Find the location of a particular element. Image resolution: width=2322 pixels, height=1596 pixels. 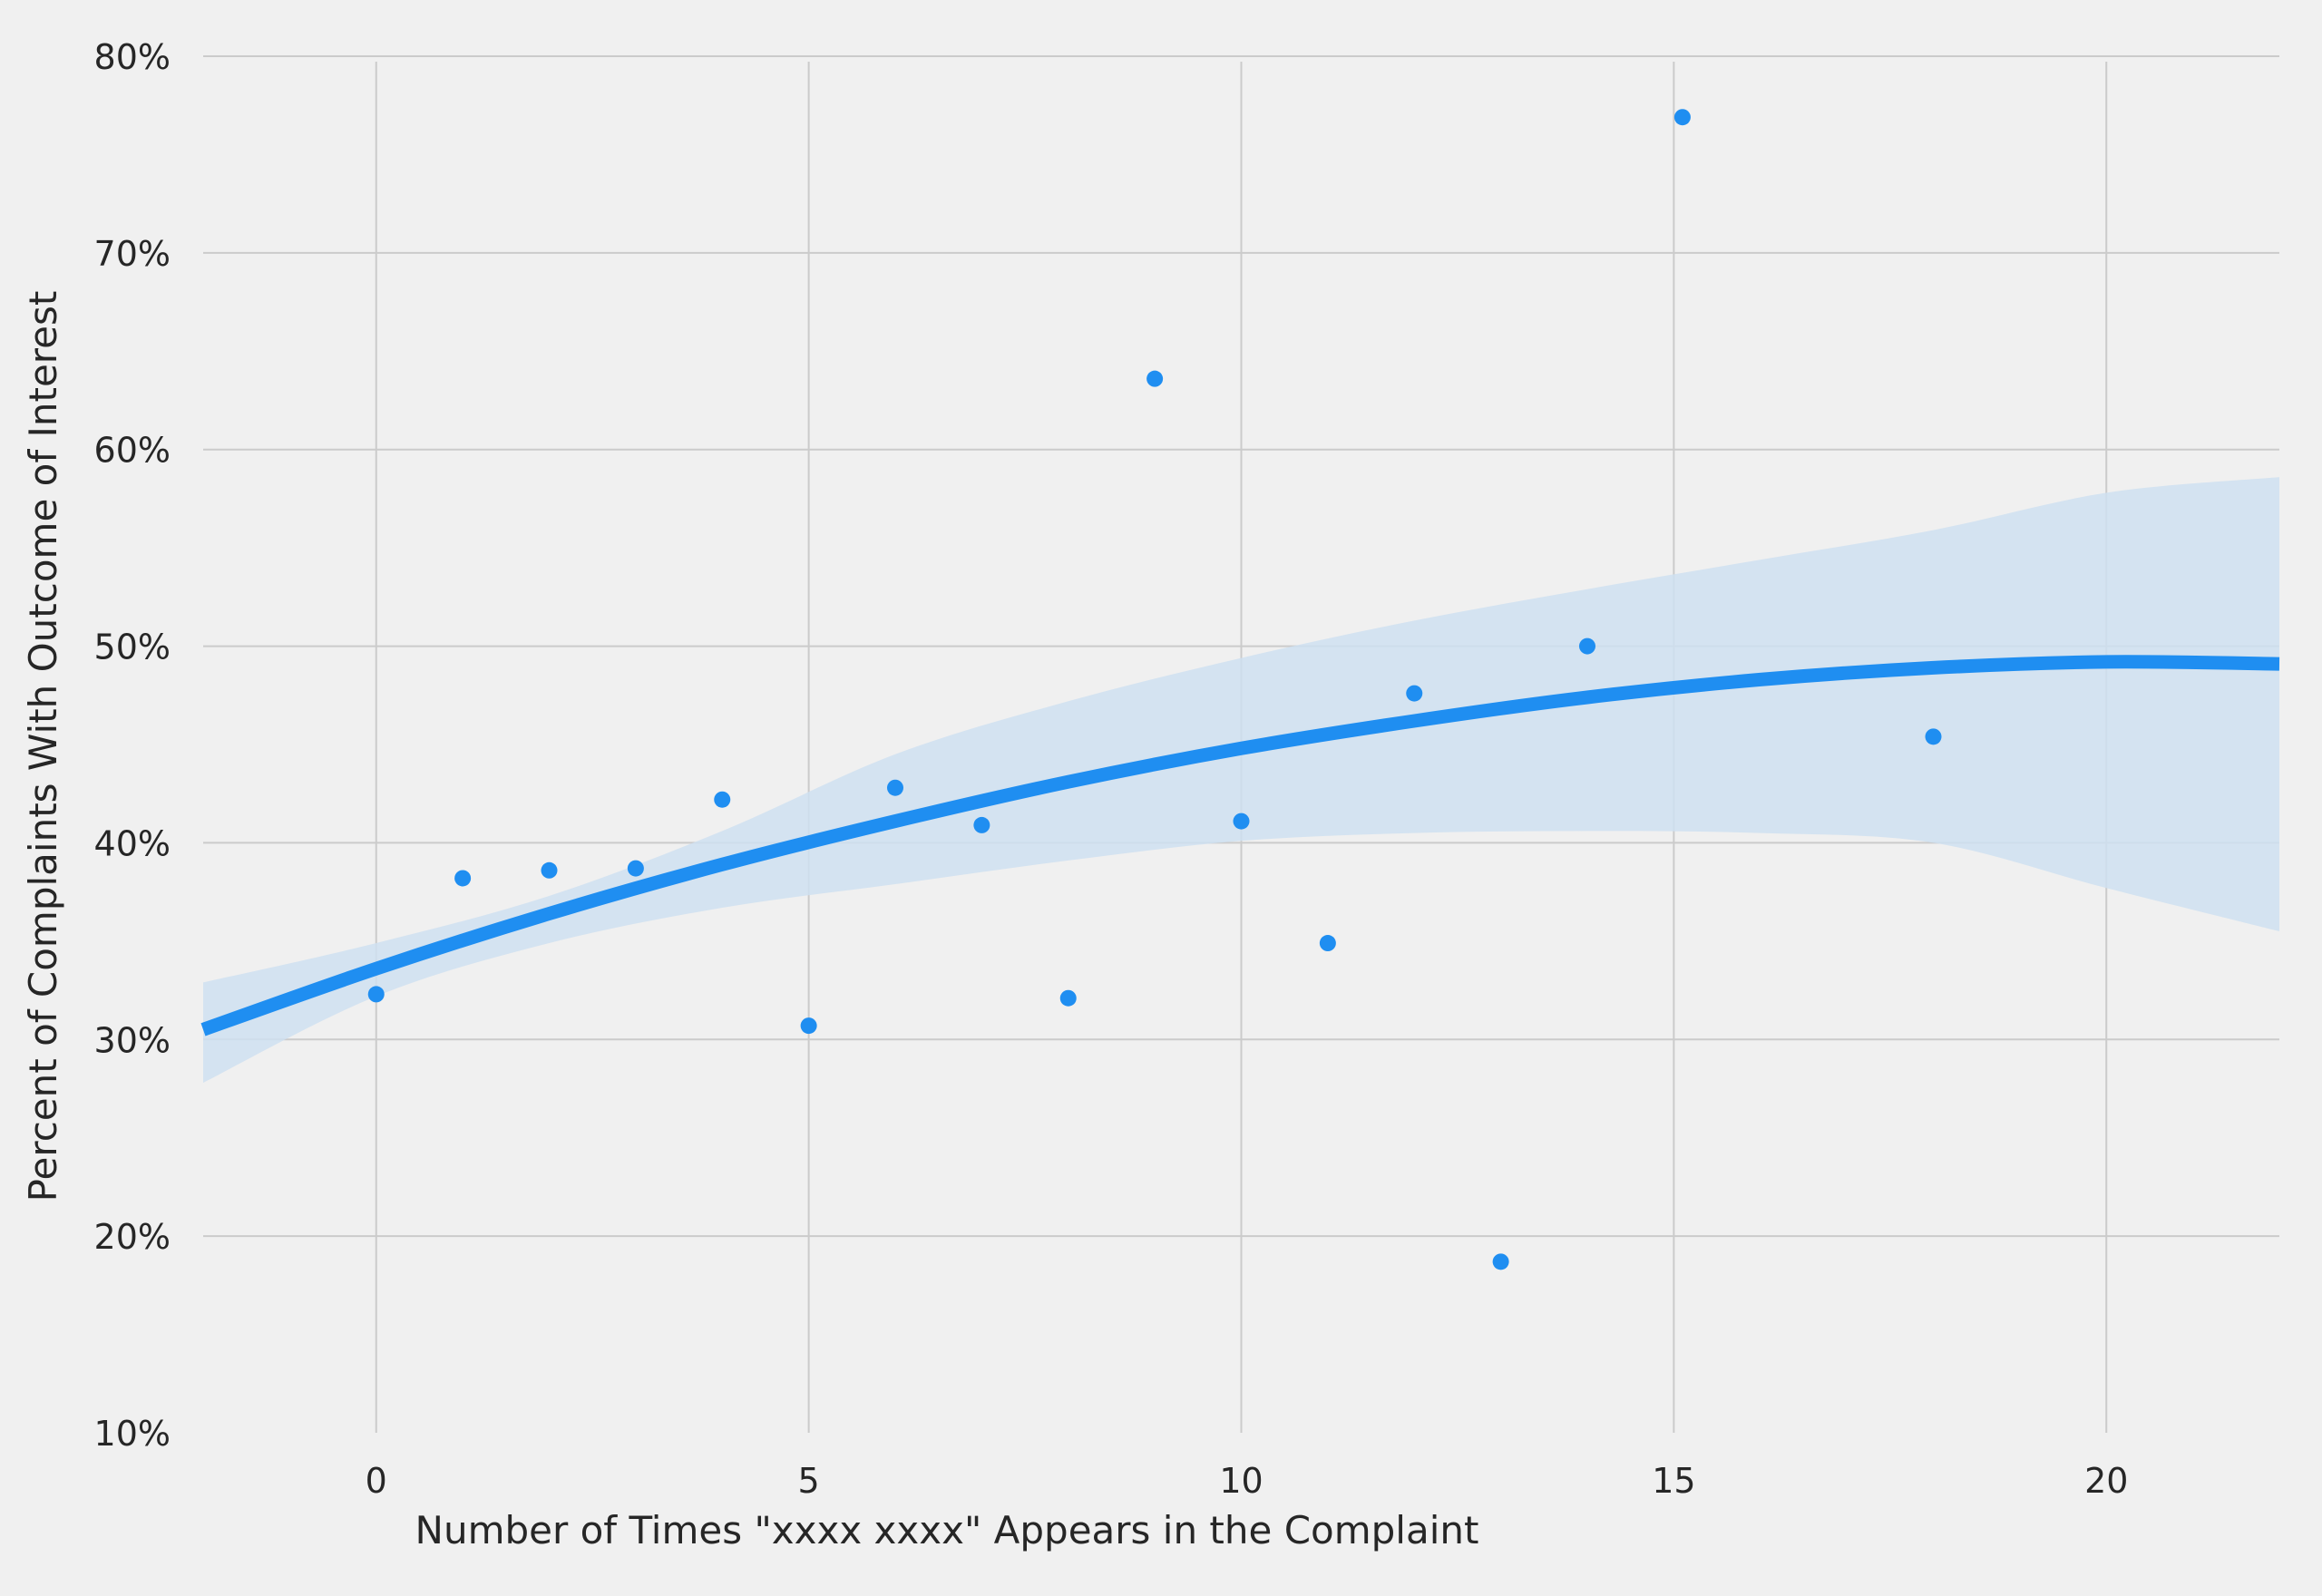

y-tick-label: 20% is located at coordinates (132, 1237).